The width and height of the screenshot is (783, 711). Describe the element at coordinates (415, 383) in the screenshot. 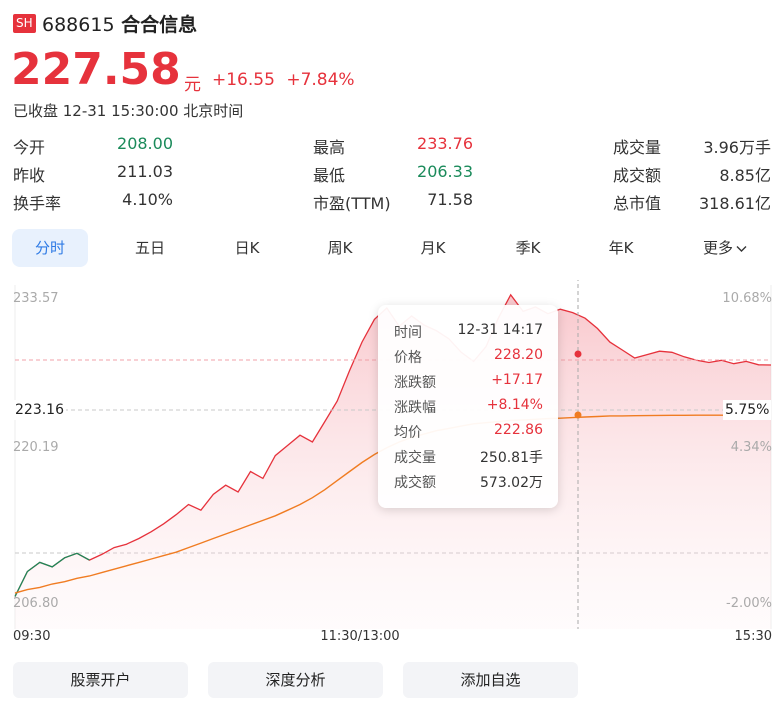

I see `tooltip-label: 涨跌额` at that location.